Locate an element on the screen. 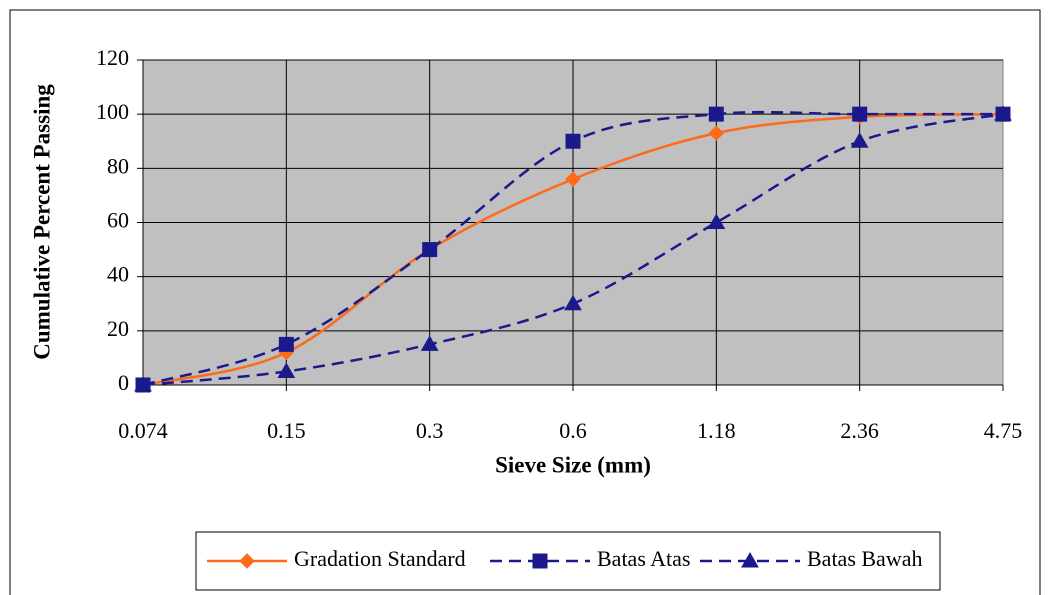 The height and width of the screenshot is (595, 1051). y-tick-label: 120 is located at coordinates (112, 57).